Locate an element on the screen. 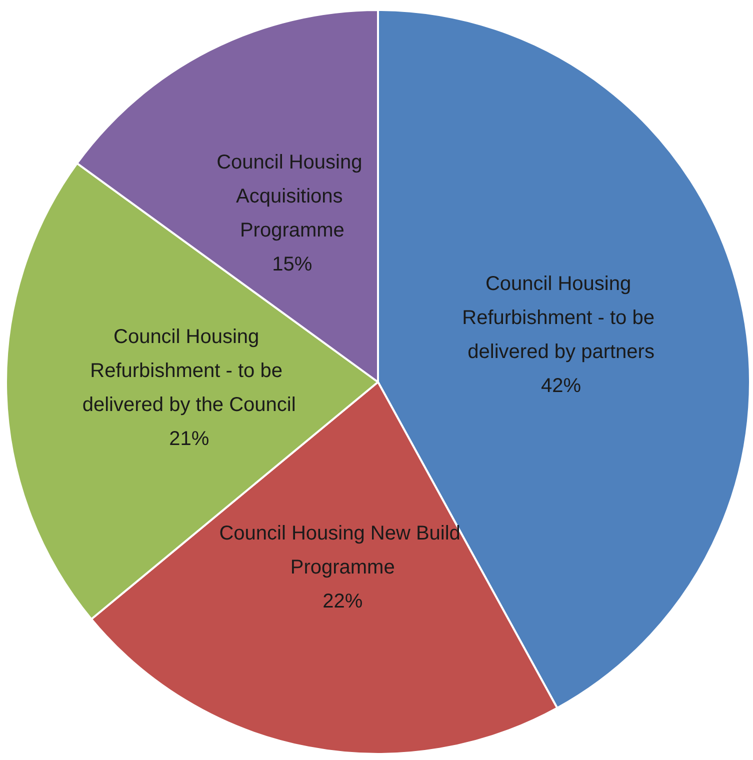  data-label: 22% is located at coordinates (342, 601).